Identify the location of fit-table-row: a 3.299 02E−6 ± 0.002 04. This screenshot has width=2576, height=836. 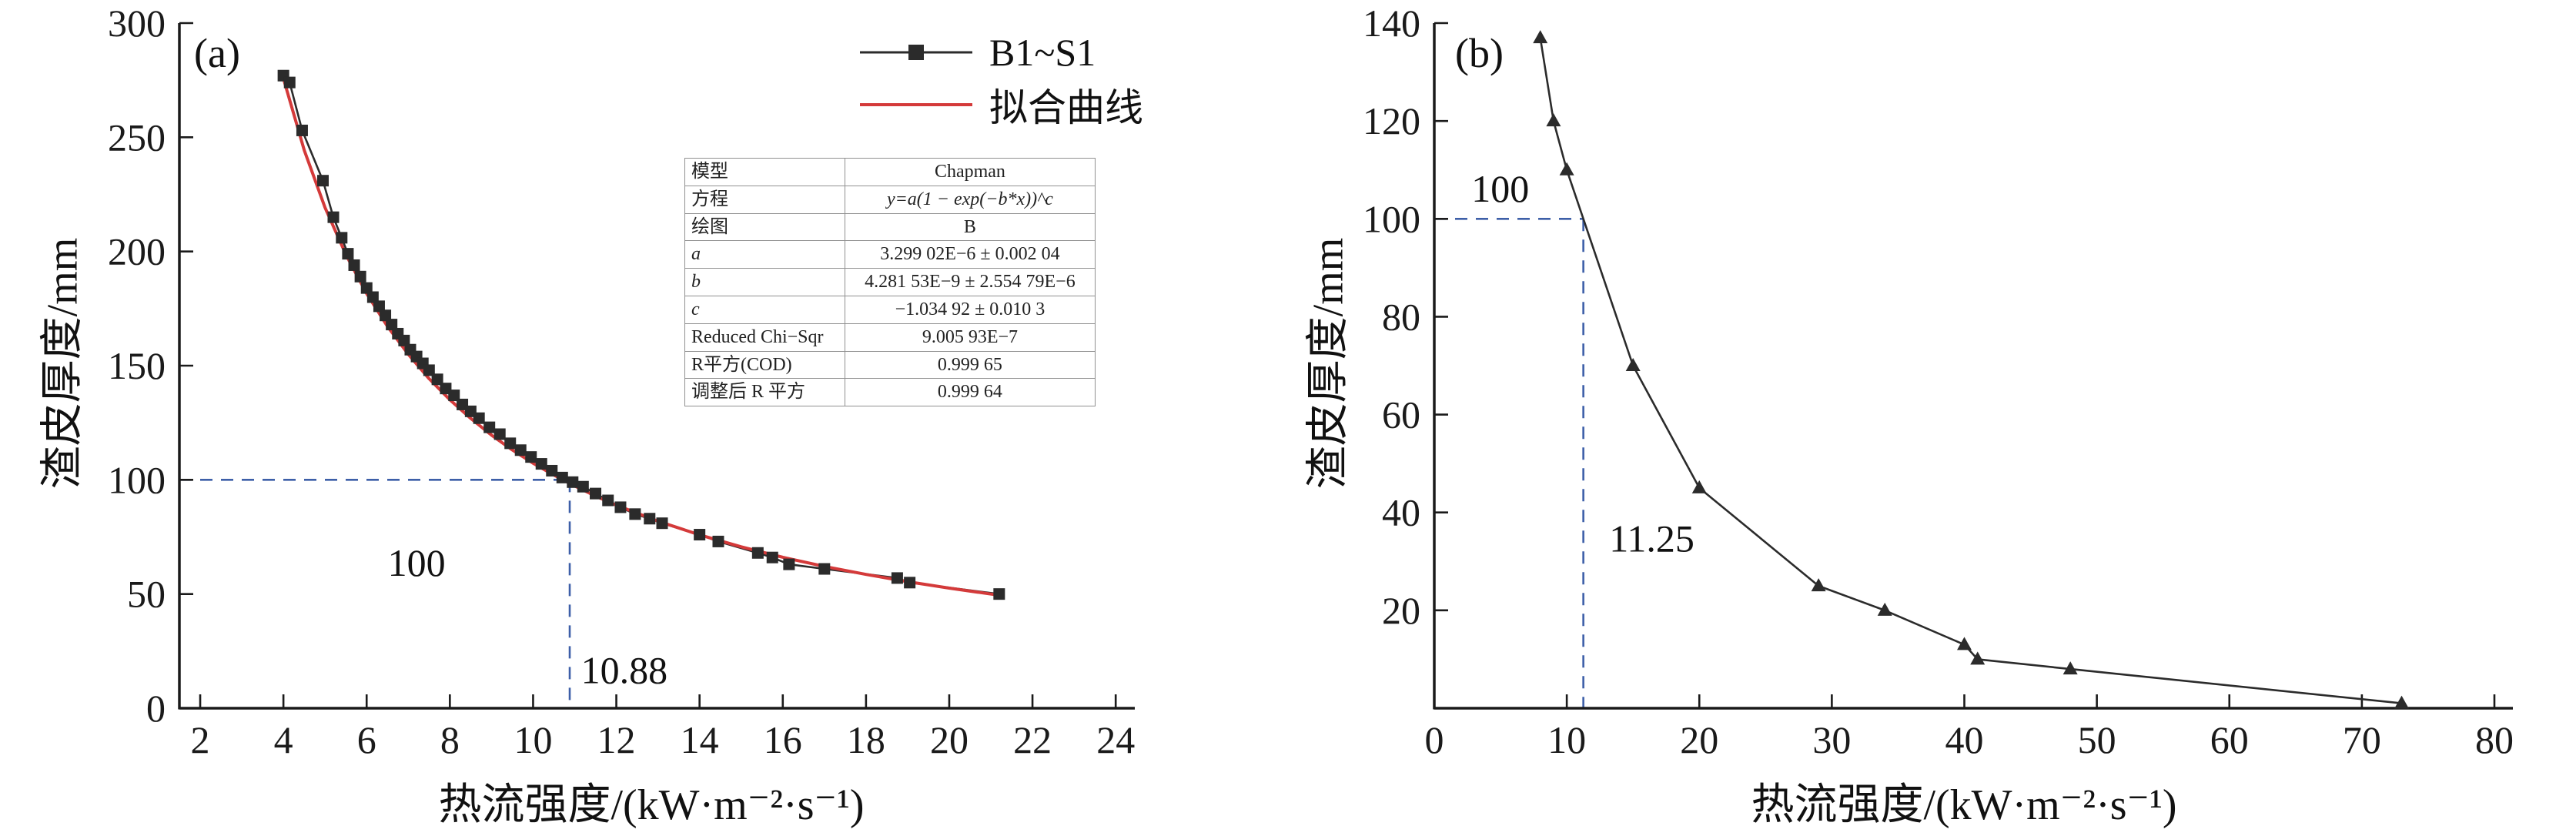
(890, 254).